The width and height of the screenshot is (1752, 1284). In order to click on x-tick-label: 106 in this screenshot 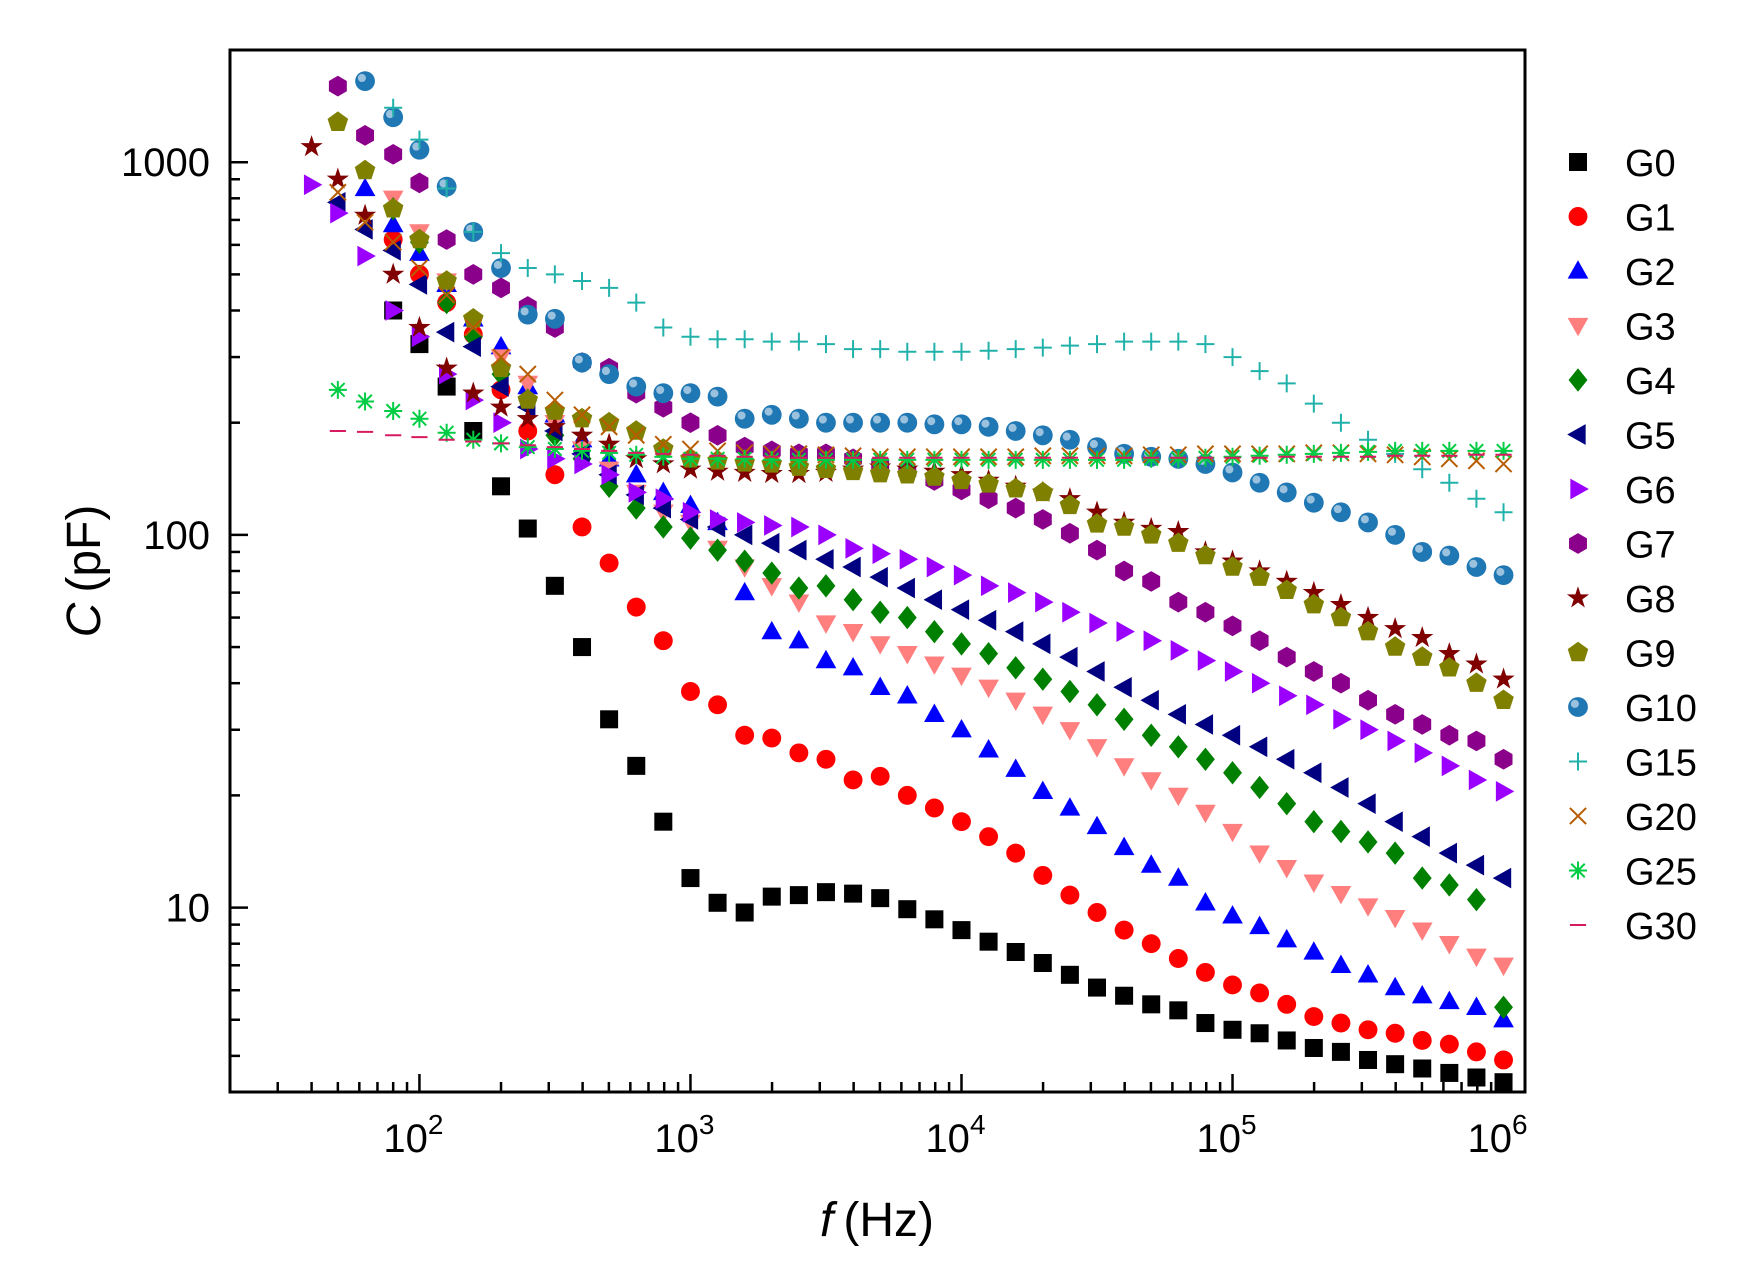, I will do `click(1498, 1135)`.